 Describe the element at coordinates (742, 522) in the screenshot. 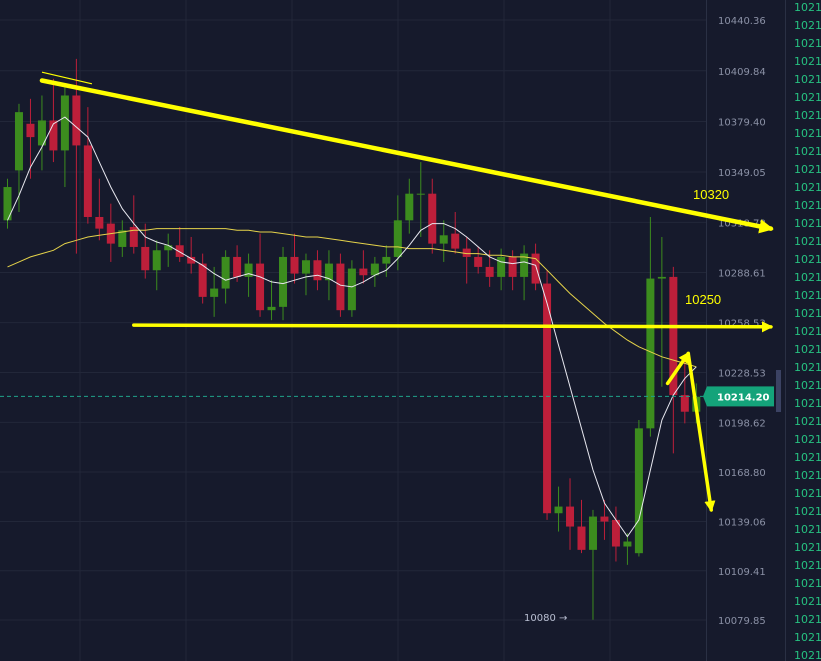

I see `y-tick-label: 10139.06` at that location.